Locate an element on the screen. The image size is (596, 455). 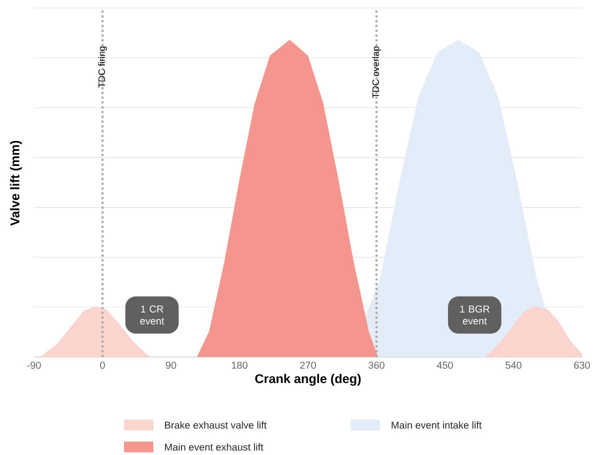
annotation: 1 BGR event is located at coordinates (475, 315).